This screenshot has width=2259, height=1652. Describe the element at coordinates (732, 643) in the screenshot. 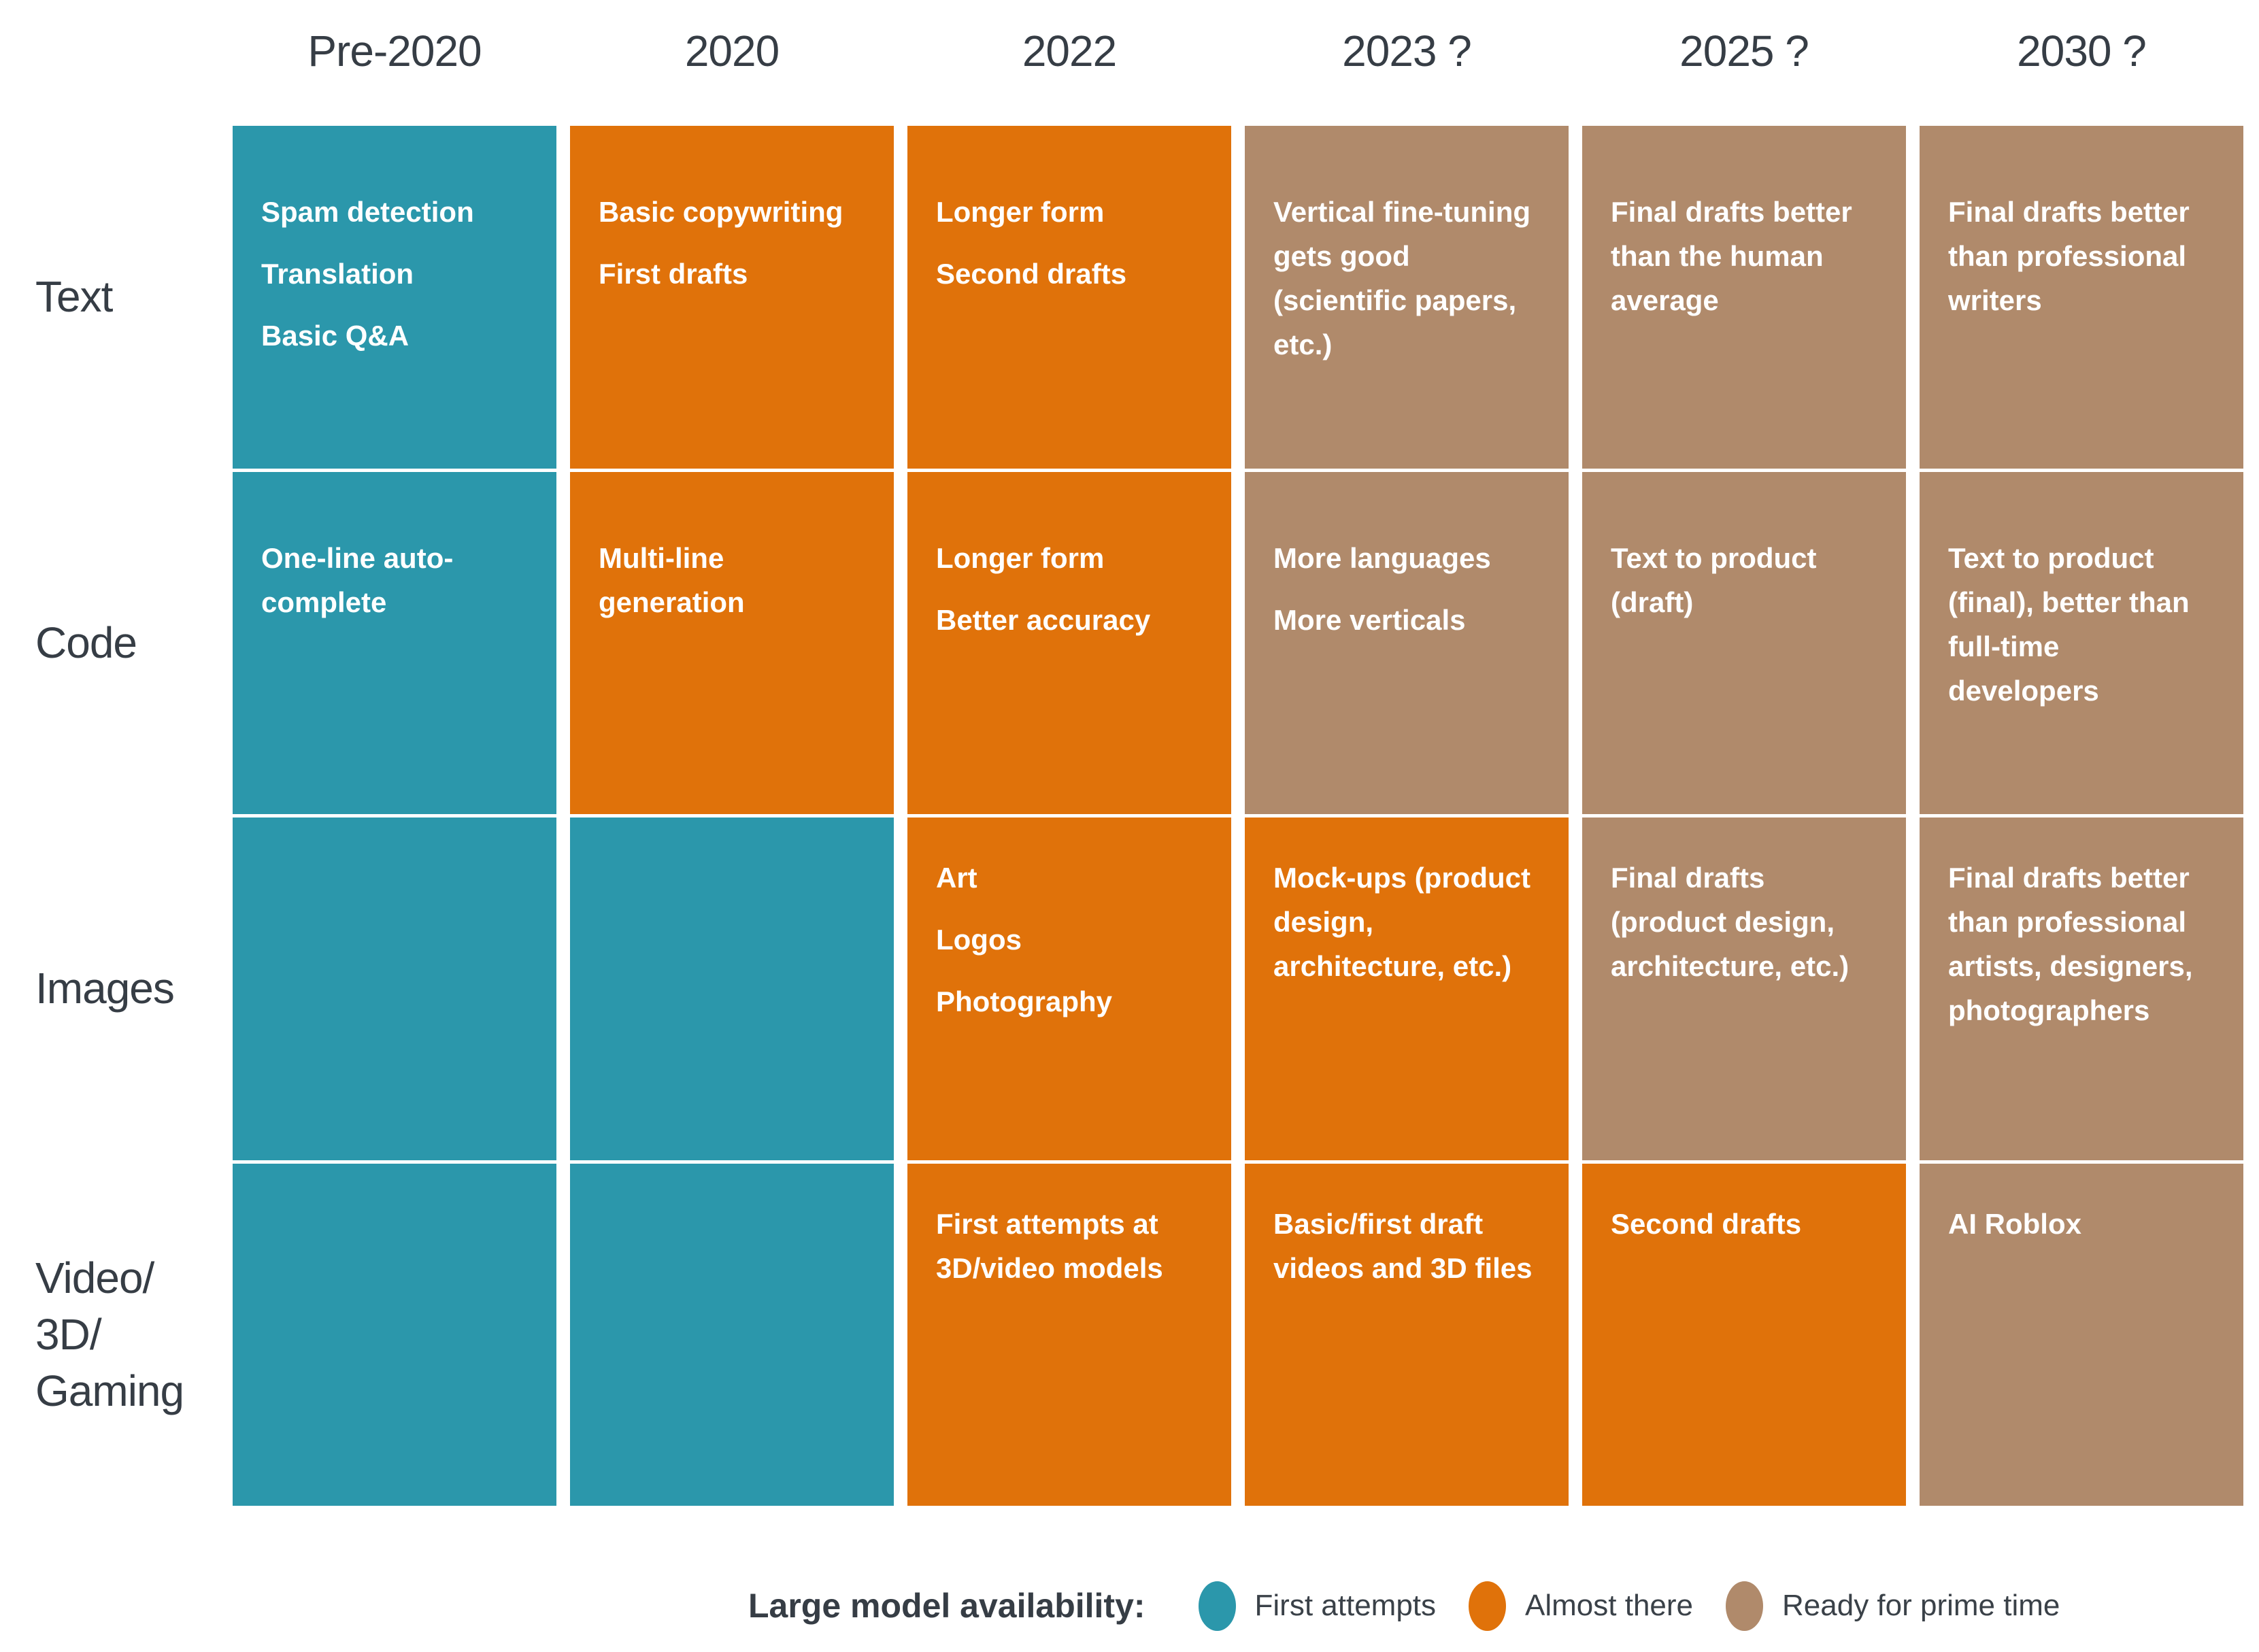

I see `cell-code-2020: Multi-line generation` at that location.